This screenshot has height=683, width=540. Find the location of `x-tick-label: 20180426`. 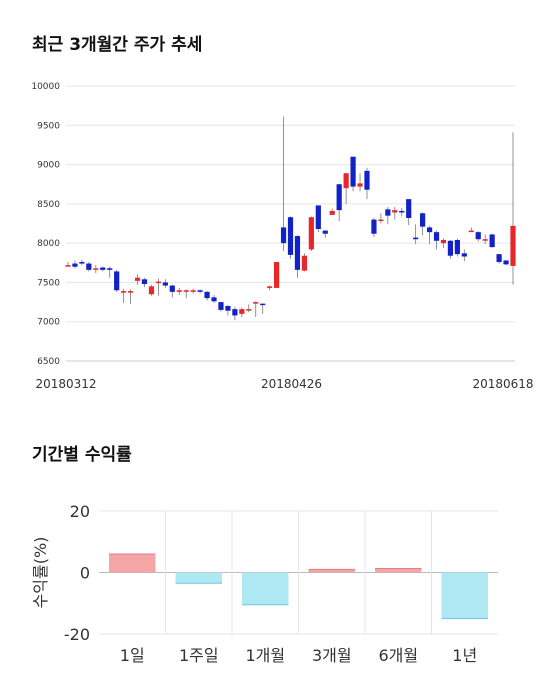

x-tick-label: 20180426 is located at coordinates (291, 384).